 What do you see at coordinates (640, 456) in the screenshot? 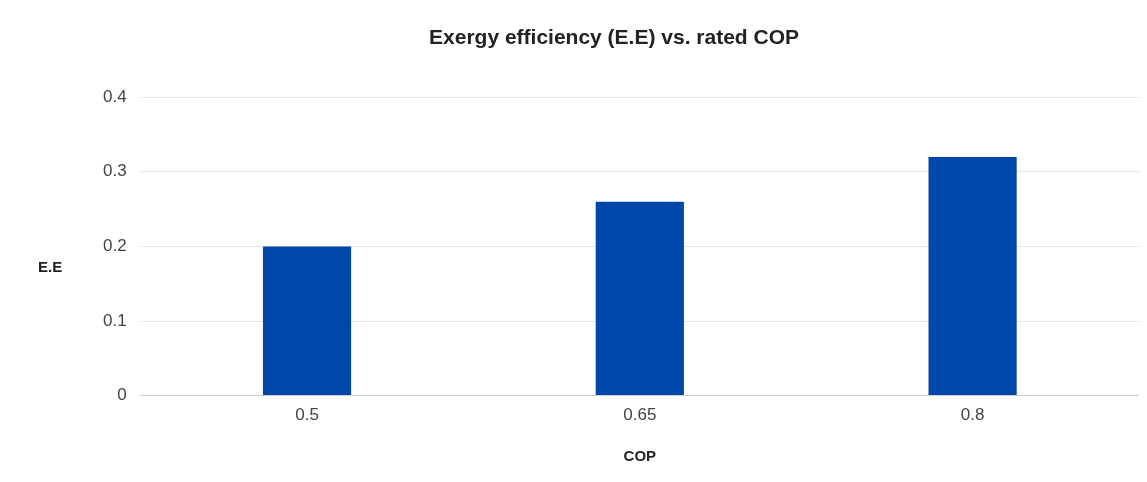
I see `x-axis-title: COP` at bounding box center [640, 456].